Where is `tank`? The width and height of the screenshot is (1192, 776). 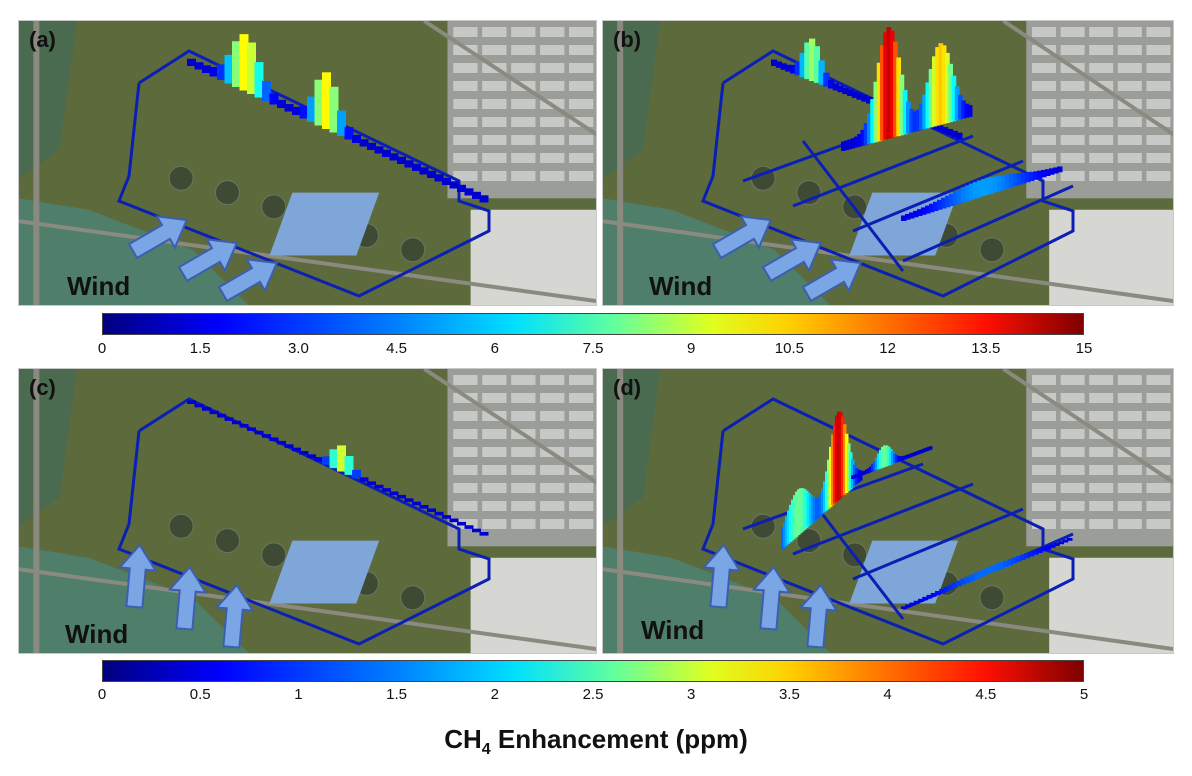 tank is located at coordinates (992, 250).